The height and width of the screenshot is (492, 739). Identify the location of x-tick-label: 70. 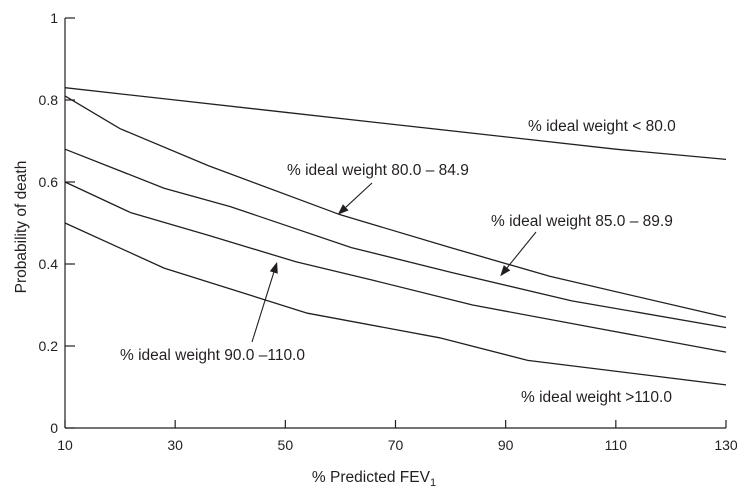
(396, 445).